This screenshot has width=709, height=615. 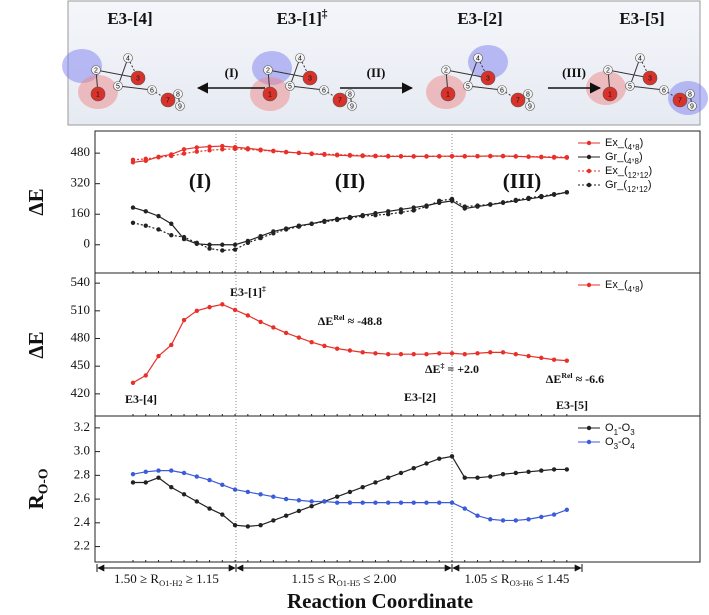 What do you see at coordinates (81, 182) in the screenshot?
I see `y-tick-label: 320` at bounding box center [81, 182].